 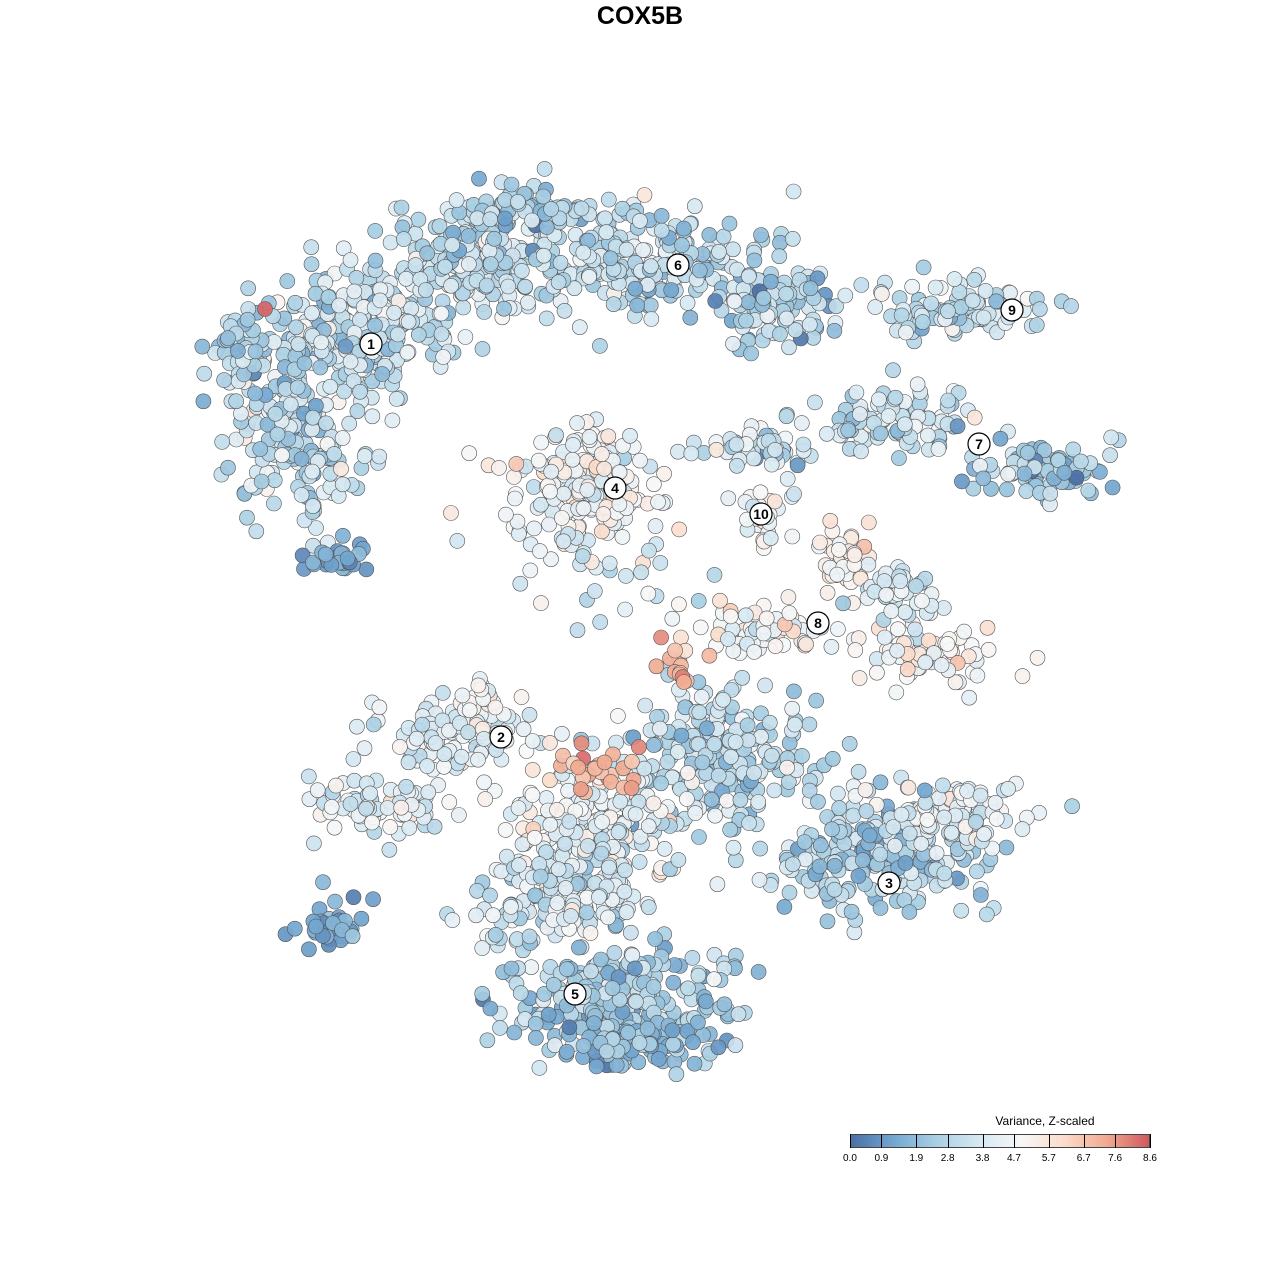 I want to click on legend-tick, so click(x=850, y=1141).